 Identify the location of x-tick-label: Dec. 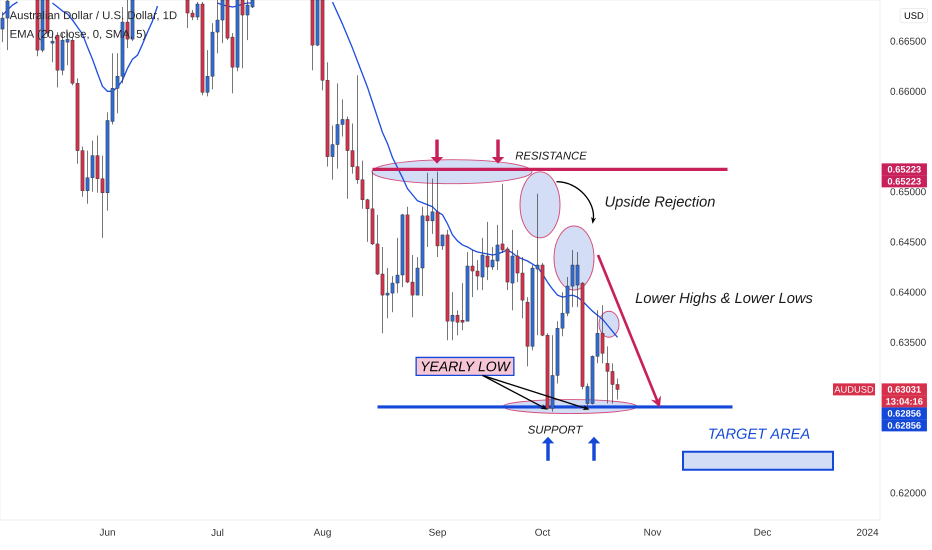
(763, 532).